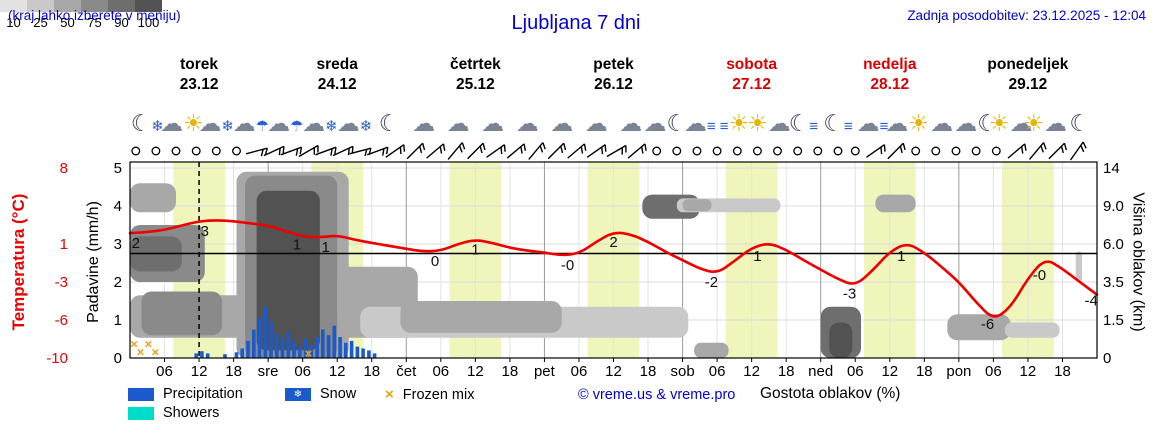  Describe the element at coordinates (61, 282) in the screenshot. I see `svg-text: -3` at that location.